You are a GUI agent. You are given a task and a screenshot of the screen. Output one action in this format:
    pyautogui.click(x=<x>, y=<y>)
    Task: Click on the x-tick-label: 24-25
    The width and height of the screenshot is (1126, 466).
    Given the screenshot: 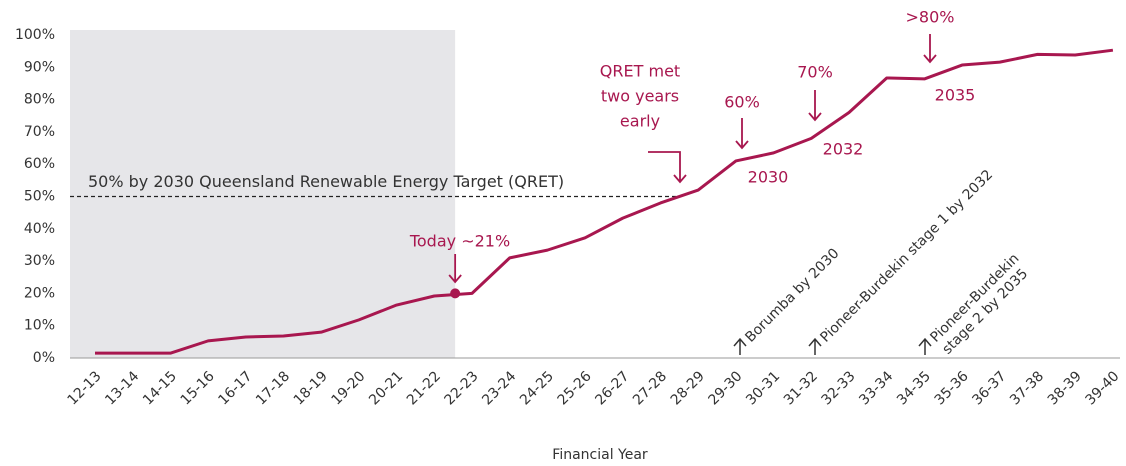 What is the action you would take?
    pyautogui.click(x=537, y=388)
    